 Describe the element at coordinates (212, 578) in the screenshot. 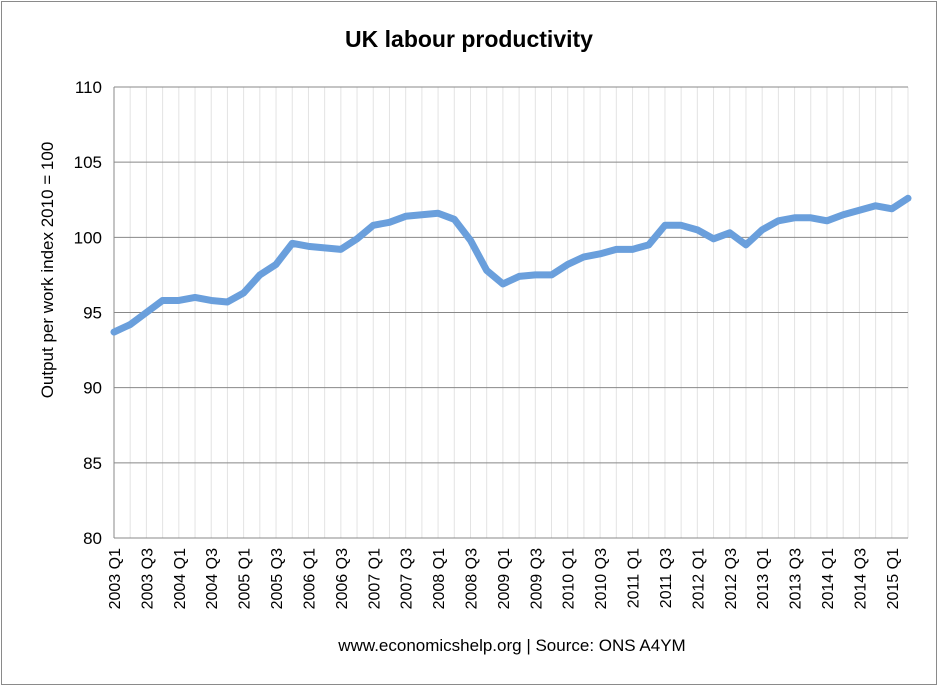

I see `x-tick-label: 2004 Q3` at that location.